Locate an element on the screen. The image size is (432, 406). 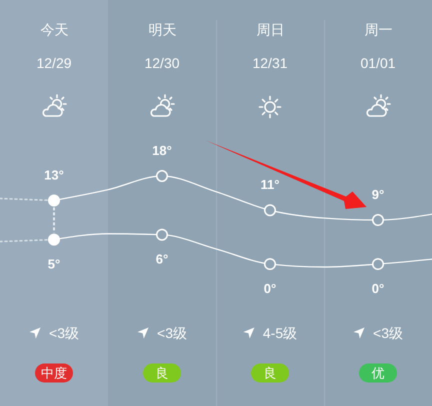
text: 01/01 is located at coordinates (378, 63).